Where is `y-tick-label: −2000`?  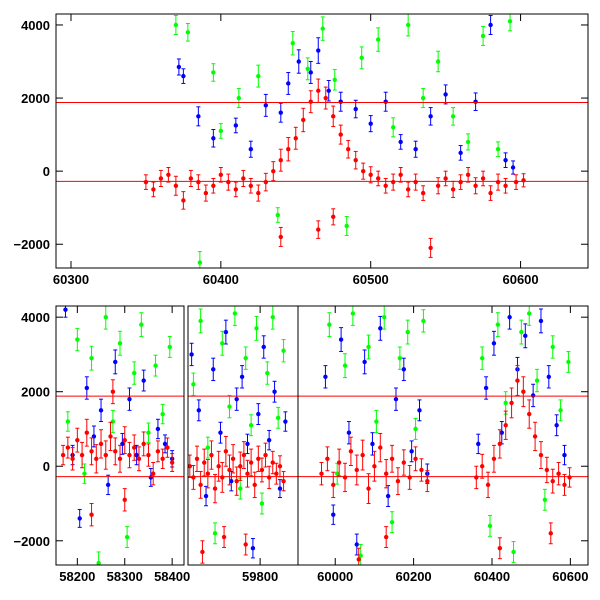 y-tick-label: −2000 is located at coordinates (31, 244).